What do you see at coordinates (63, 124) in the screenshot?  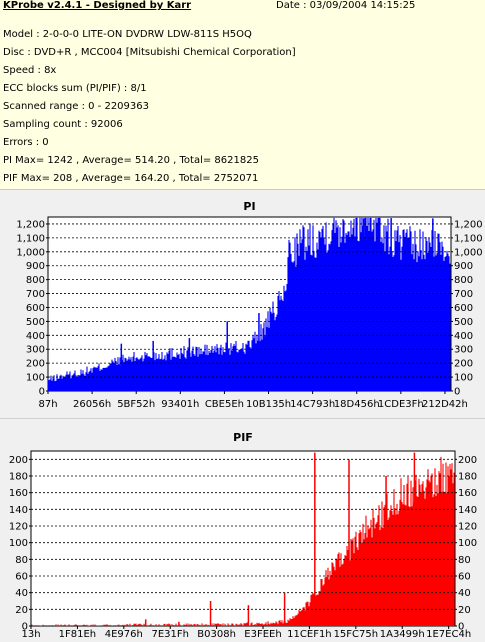 I see `sampling-count-line: Sampling count : 92006` at bounding box center [63, 124].